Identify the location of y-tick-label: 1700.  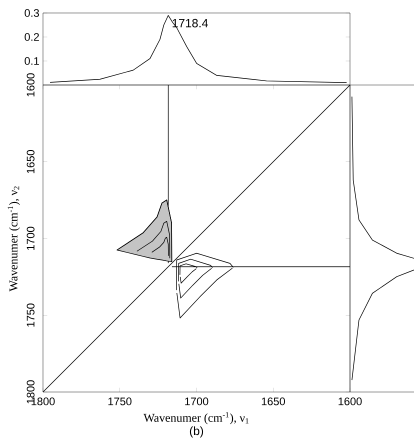
(30, 238).